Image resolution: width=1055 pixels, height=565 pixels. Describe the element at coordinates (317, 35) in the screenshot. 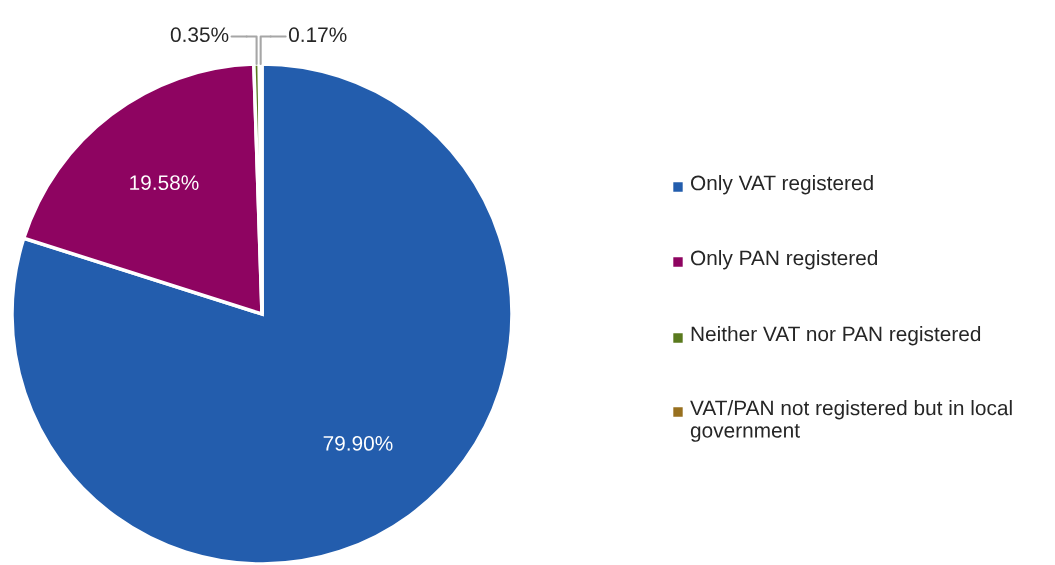

I see `data-label: 0.17%` at that location.